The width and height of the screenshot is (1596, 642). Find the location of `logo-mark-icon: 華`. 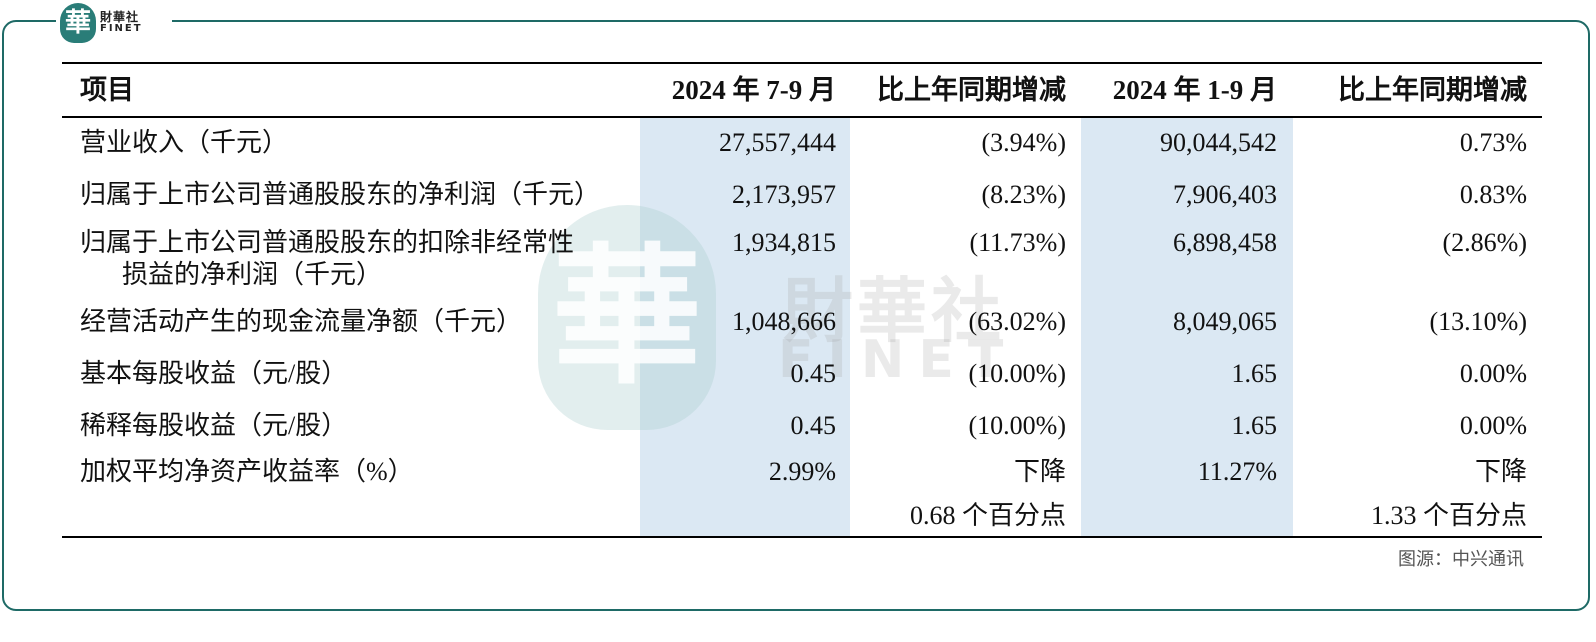

logo-mark-icon: 華 is located at coordinates (78, 23).